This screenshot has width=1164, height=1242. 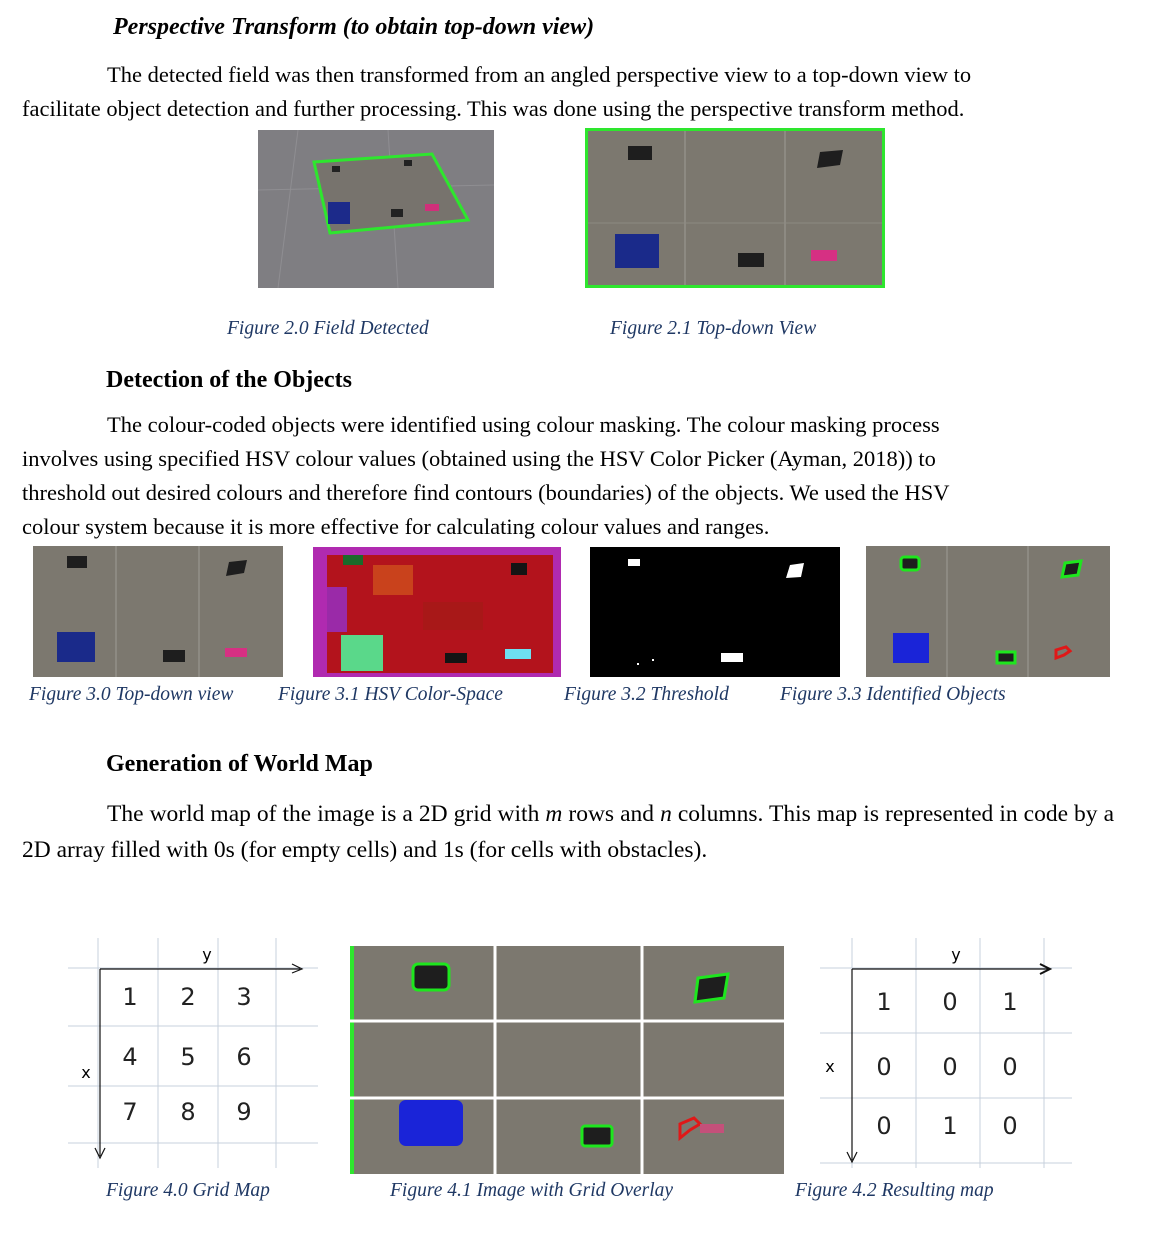 What do you see at coordinates (437, 612) in the screenshot?
I see `hsv-color-space-image` at bounding box center [437, 612].